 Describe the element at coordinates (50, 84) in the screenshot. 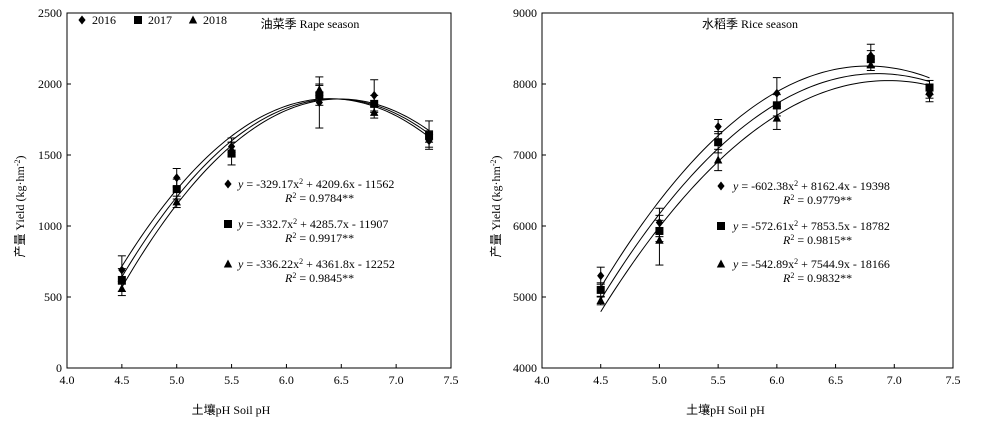

I see `y-tick-label: 2000` at that location.